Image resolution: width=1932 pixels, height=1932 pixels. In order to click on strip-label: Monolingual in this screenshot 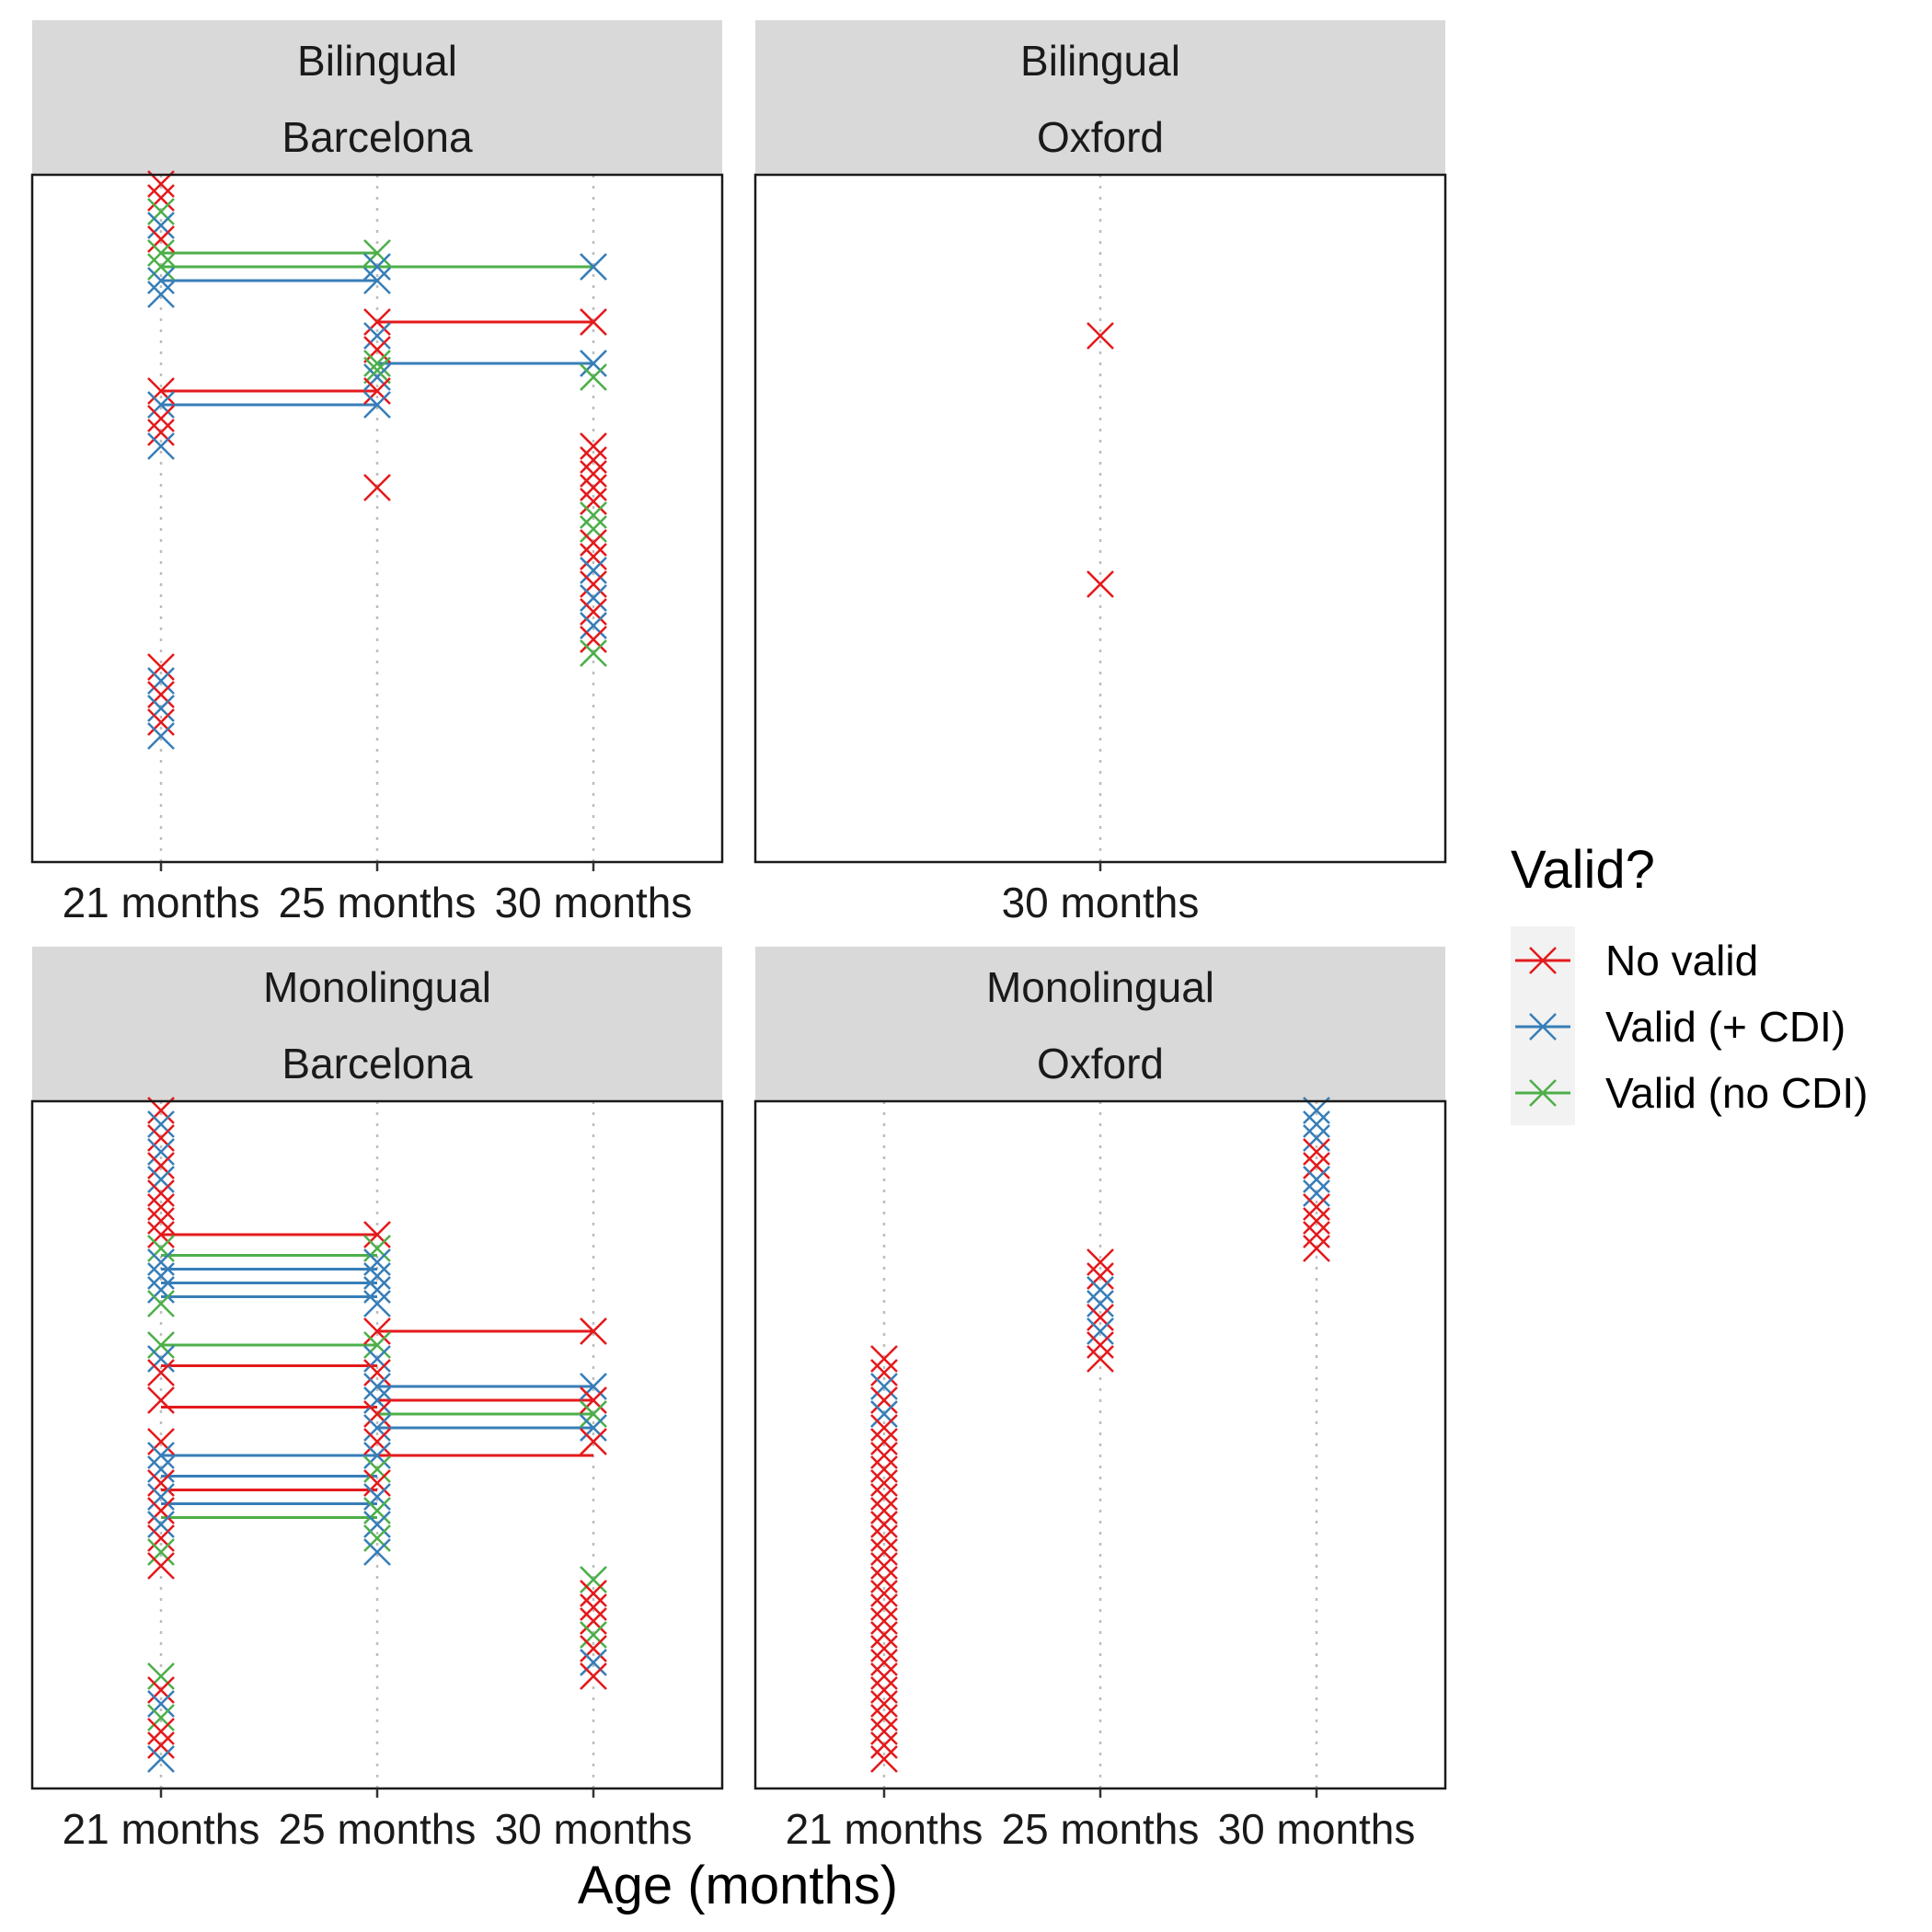, I will do `click(1100, 987)`.